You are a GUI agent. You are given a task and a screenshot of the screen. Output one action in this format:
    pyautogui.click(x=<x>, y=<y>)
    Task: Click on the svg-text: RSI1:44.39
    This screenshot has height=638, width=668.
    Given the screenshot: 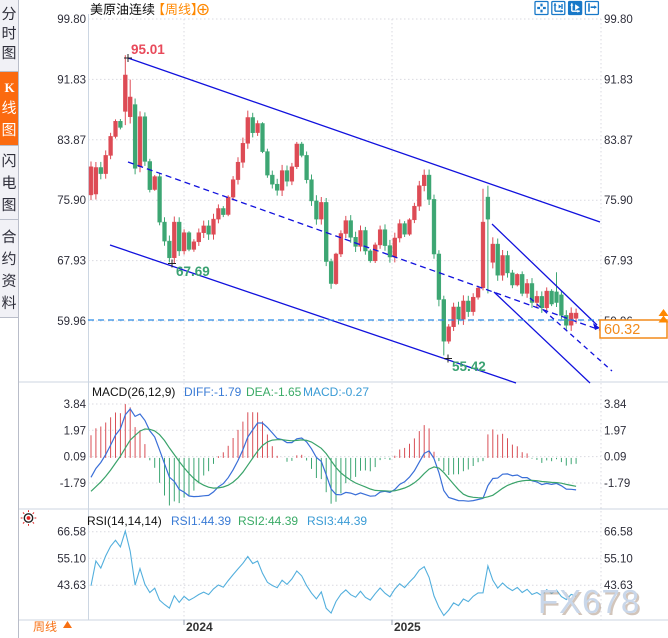 What is the action you would take?
    pyautogui.click(x=201, y=521)
    